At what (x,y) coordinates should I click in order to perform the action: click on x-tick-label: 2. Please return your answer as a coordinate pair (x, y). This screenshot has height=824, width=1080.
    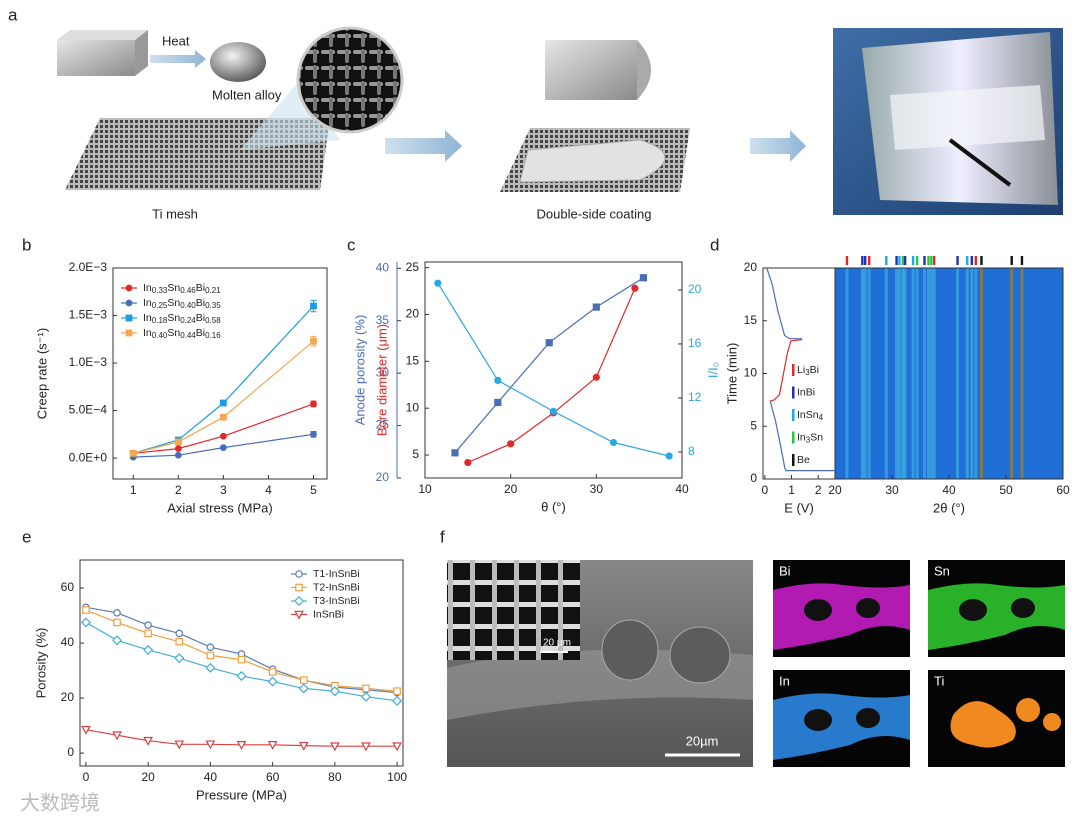
    Looking at the image, I should click on (818, 490).